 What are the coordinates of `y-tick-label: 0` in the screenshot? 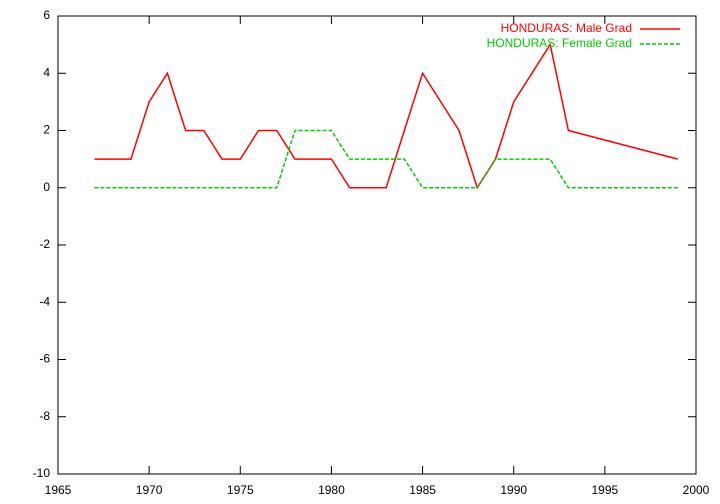 It's located at (46, 187).